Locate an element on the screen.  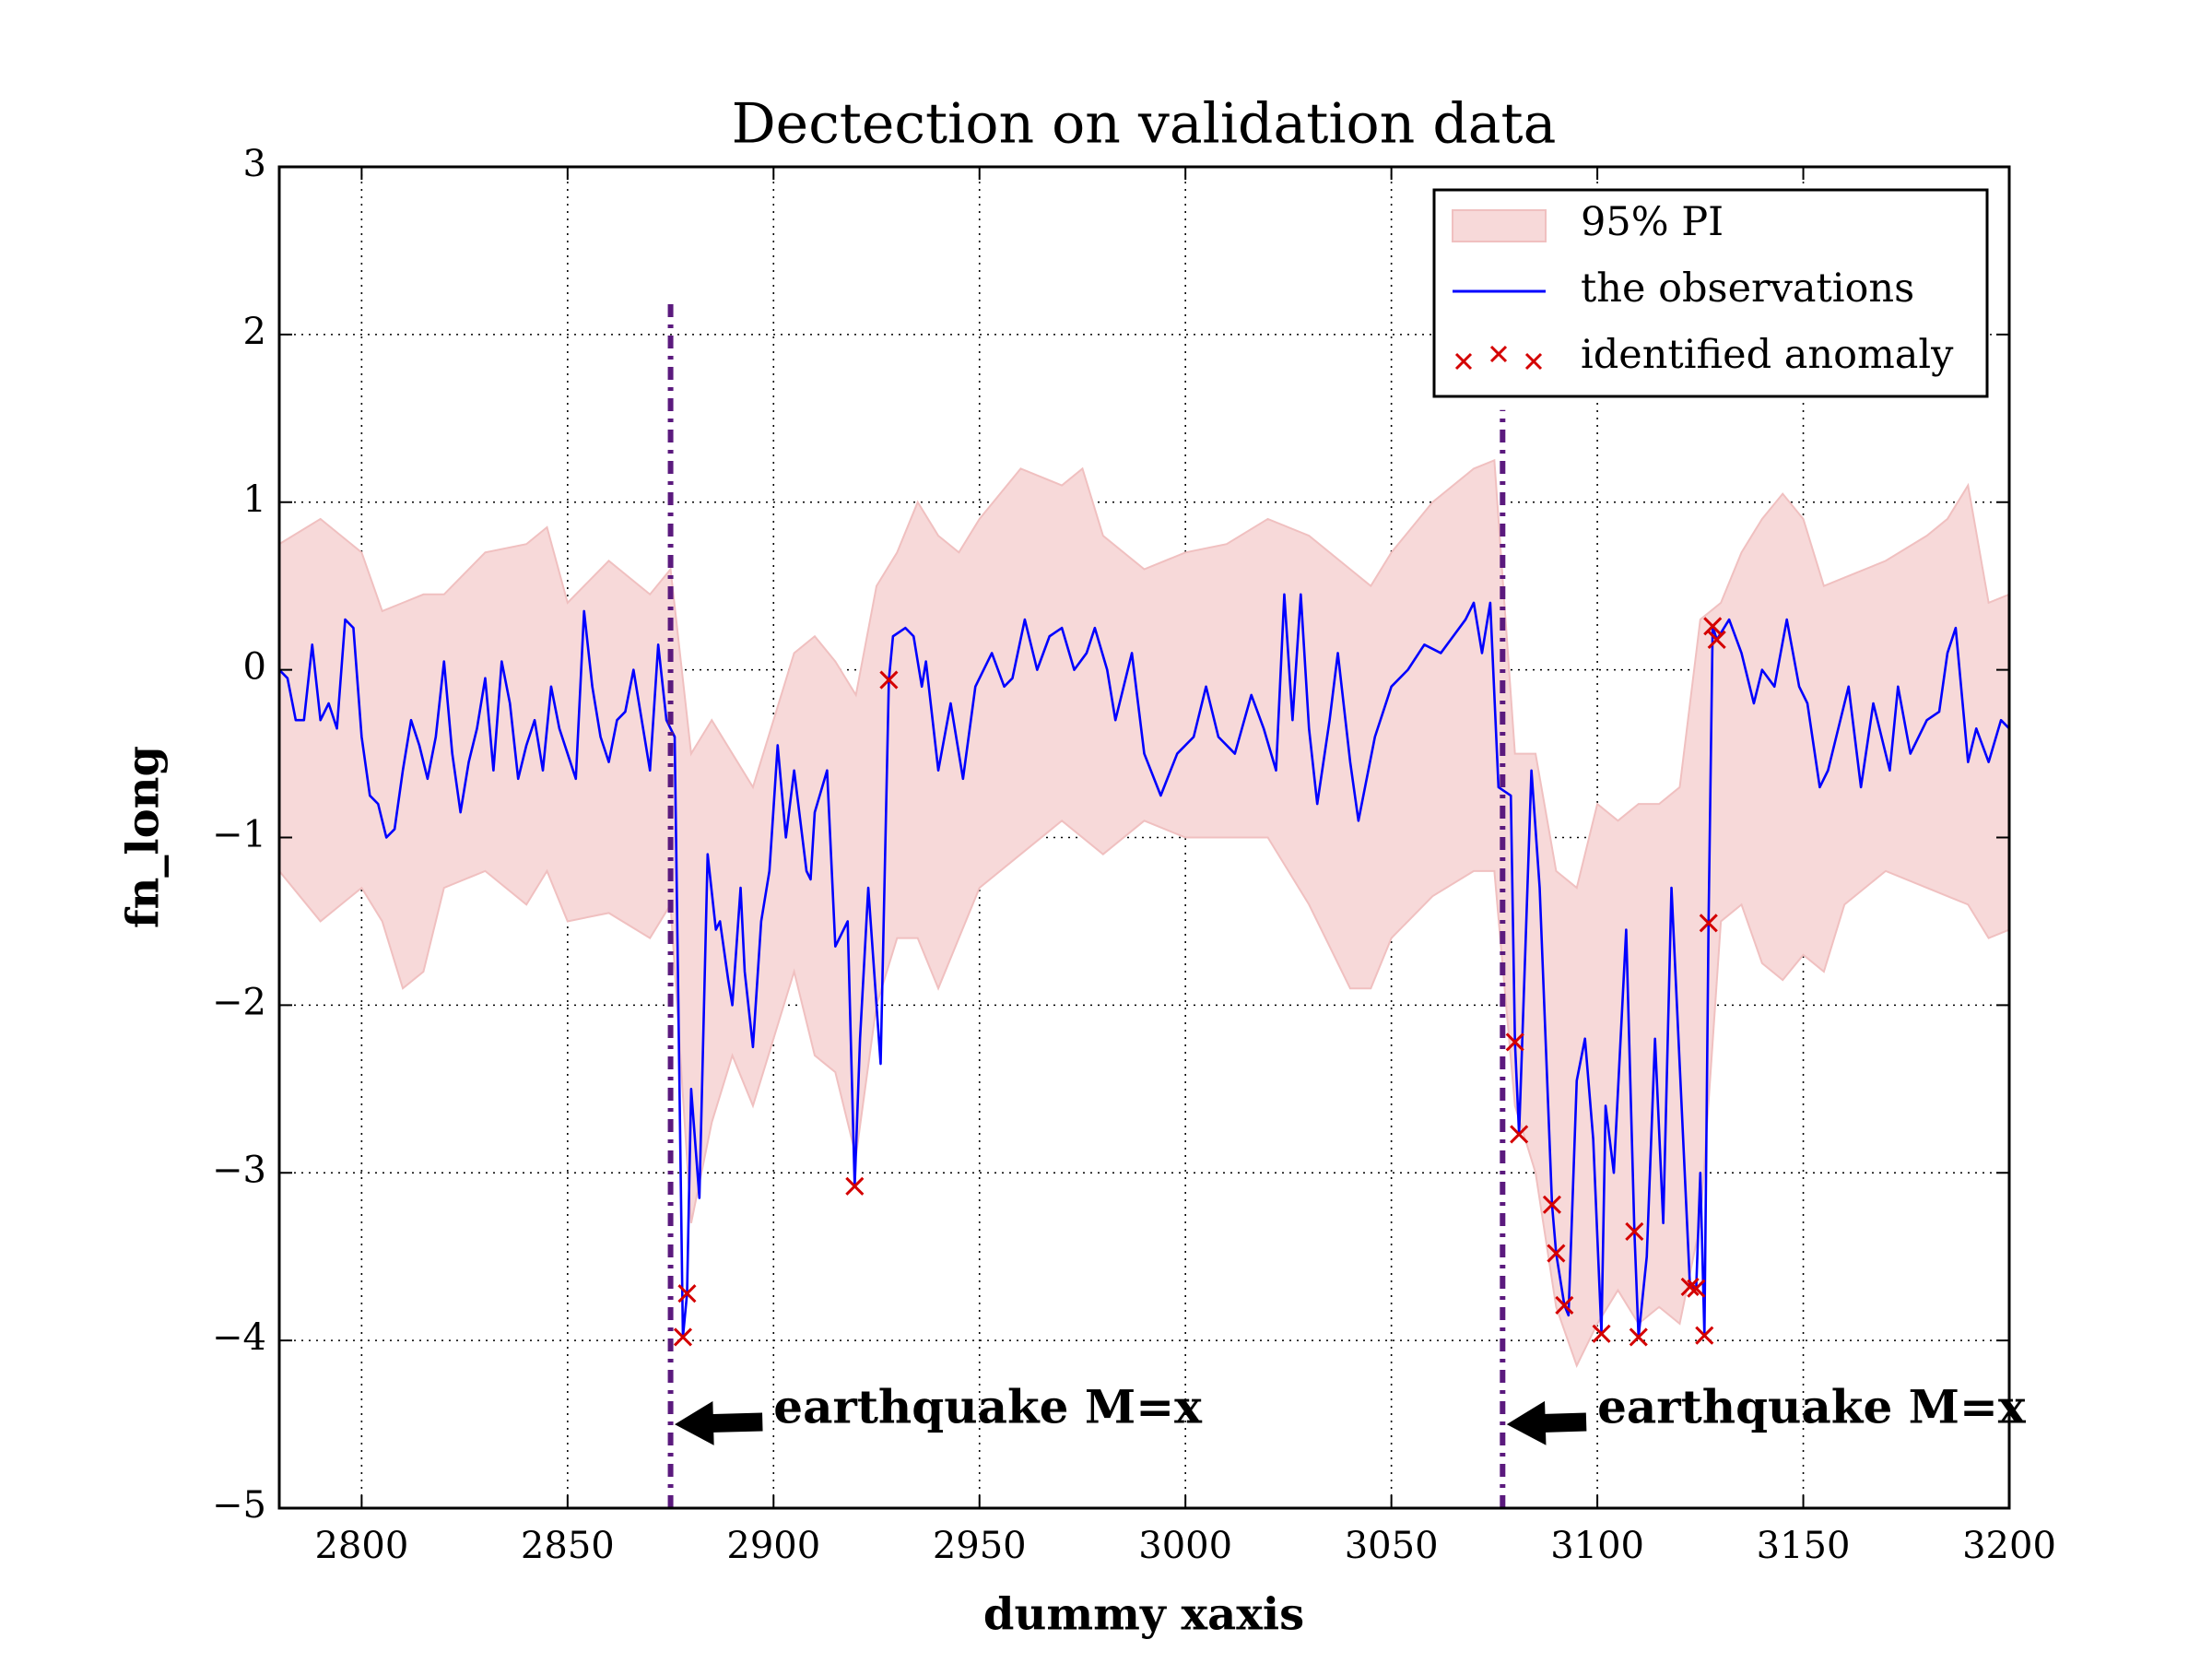
x-tick-label: 2850 is located at coordinates (568, 1546).